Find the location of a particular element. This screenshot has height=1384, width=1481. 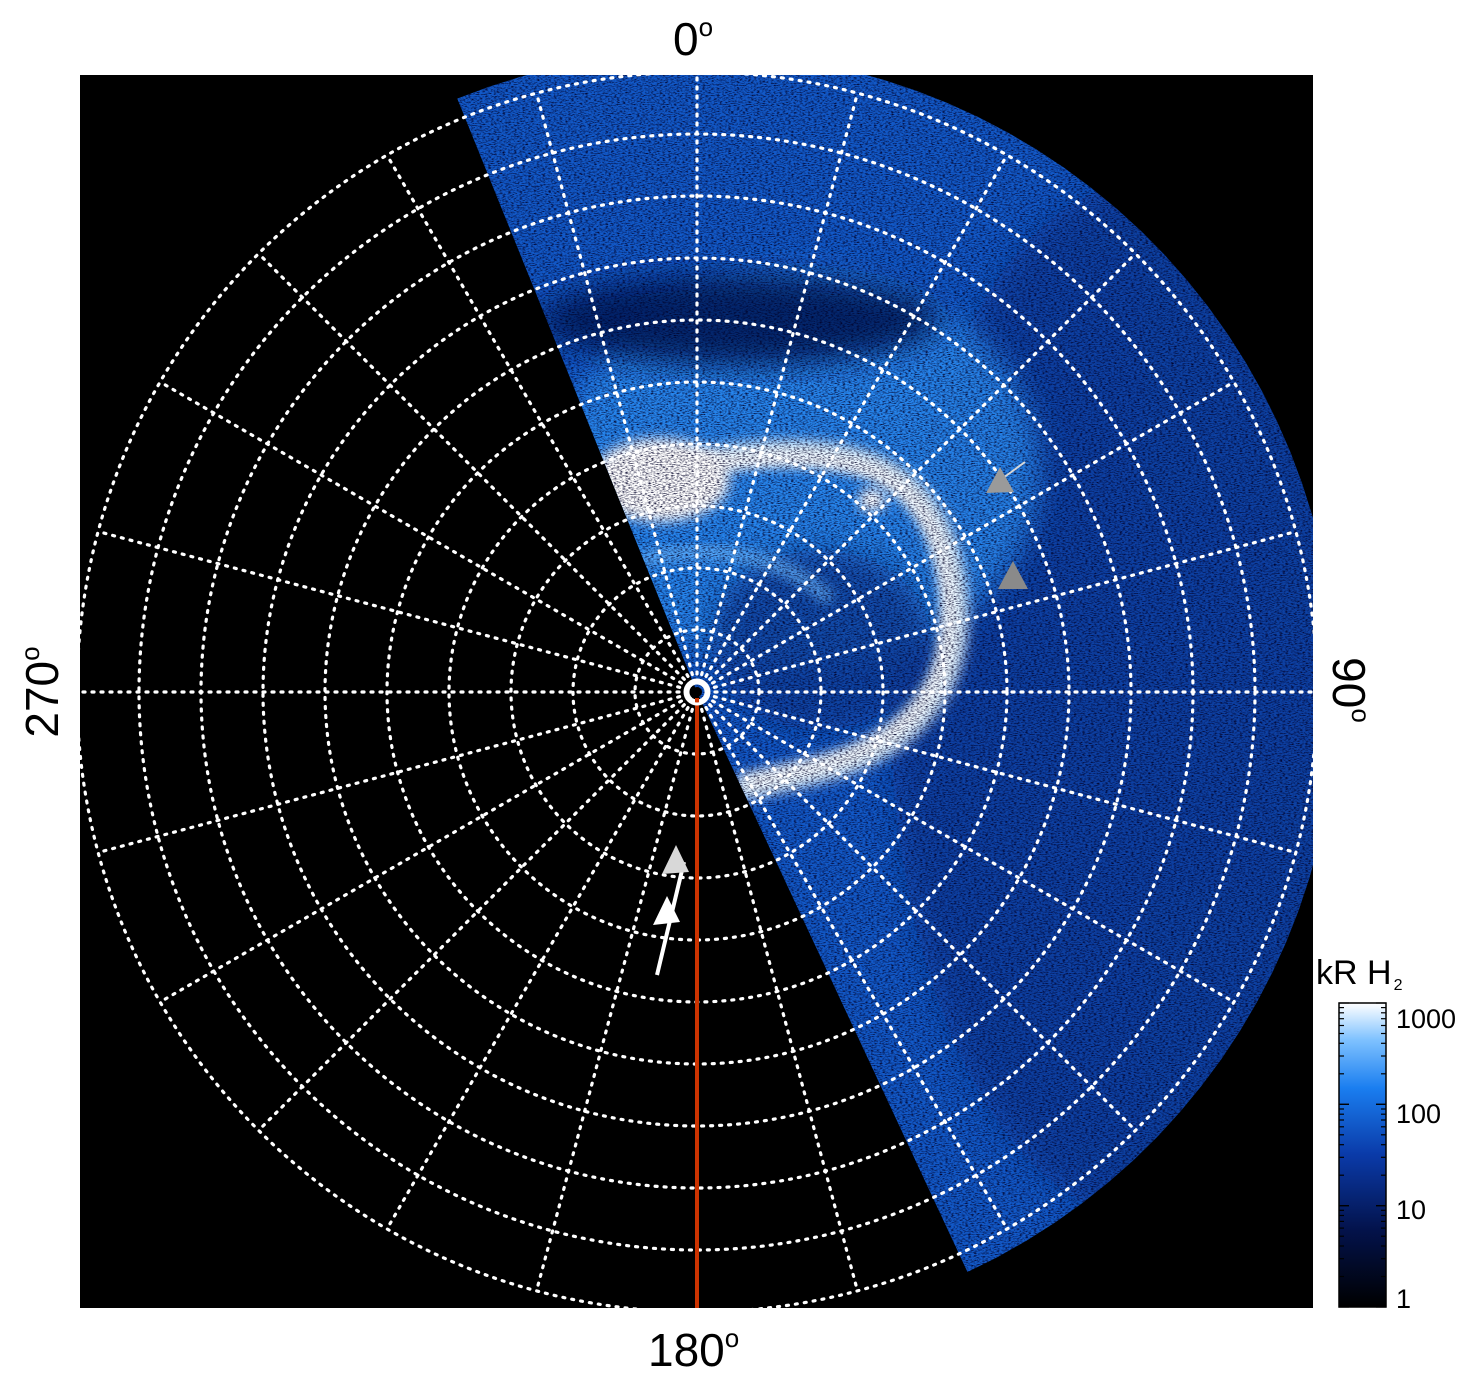

colorbar-tick-label: 10 is located at coordinates (1411, 1210).